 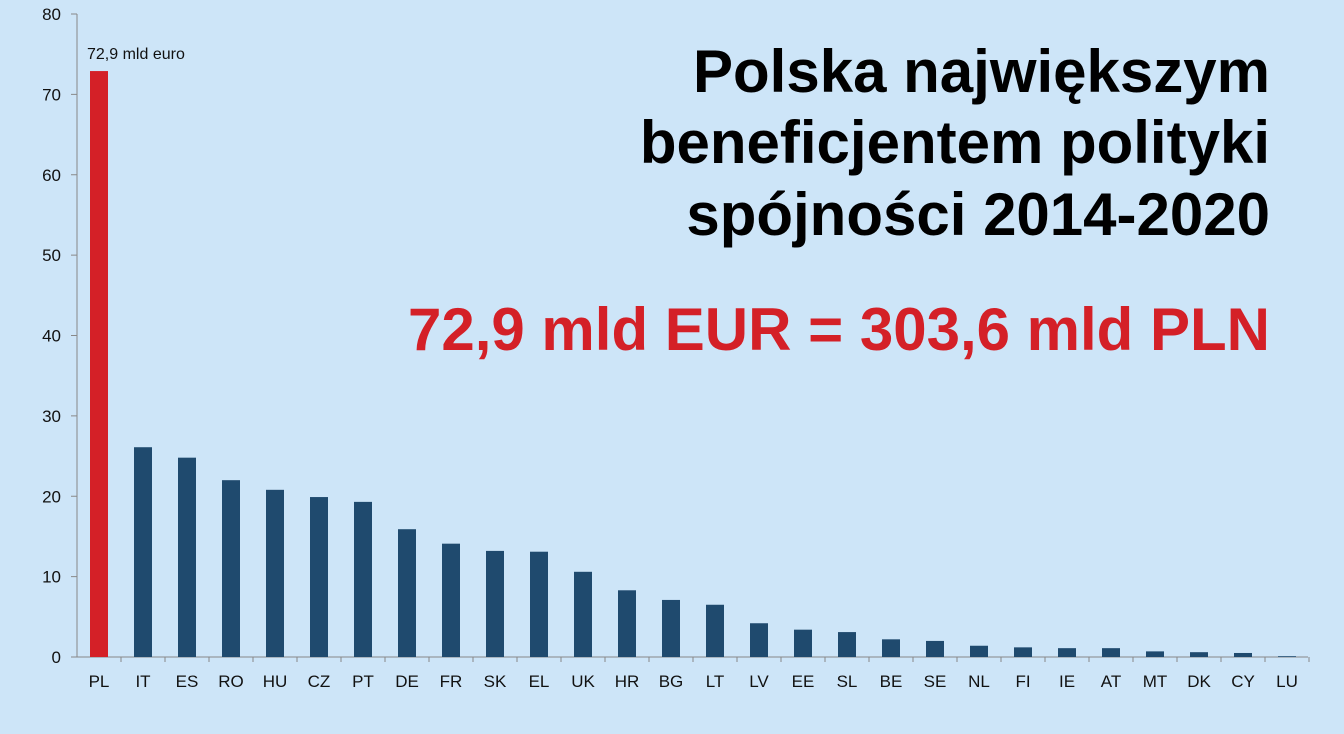 What do you see at coordinates (539, 681) in the screenshot?
I see `x-tick-label: EL` at bounding box center [539, 681].